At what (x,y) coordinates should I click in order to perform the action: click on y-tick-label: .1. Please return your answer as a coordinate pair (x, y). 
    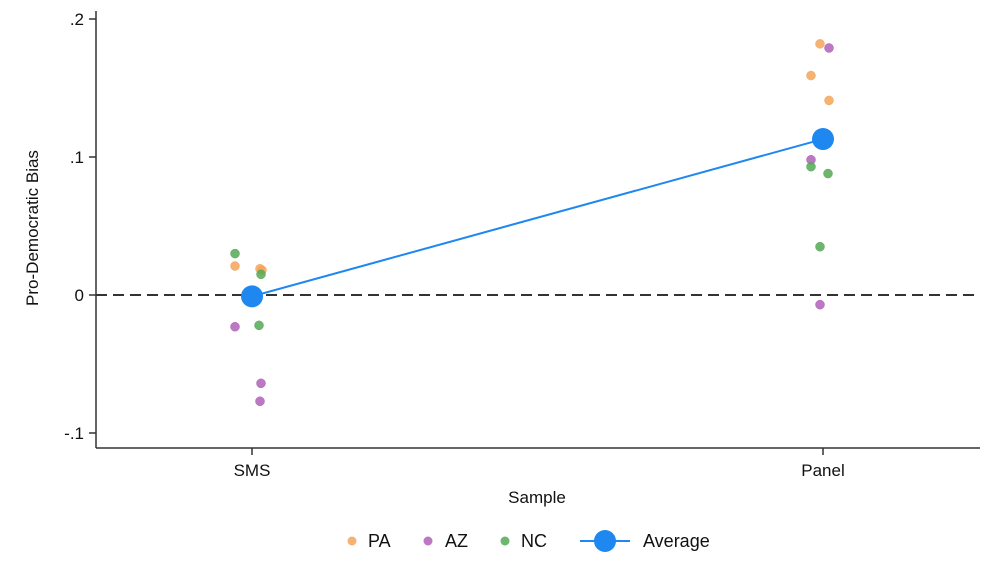
    Looking at the image, I should click on (77, 157).